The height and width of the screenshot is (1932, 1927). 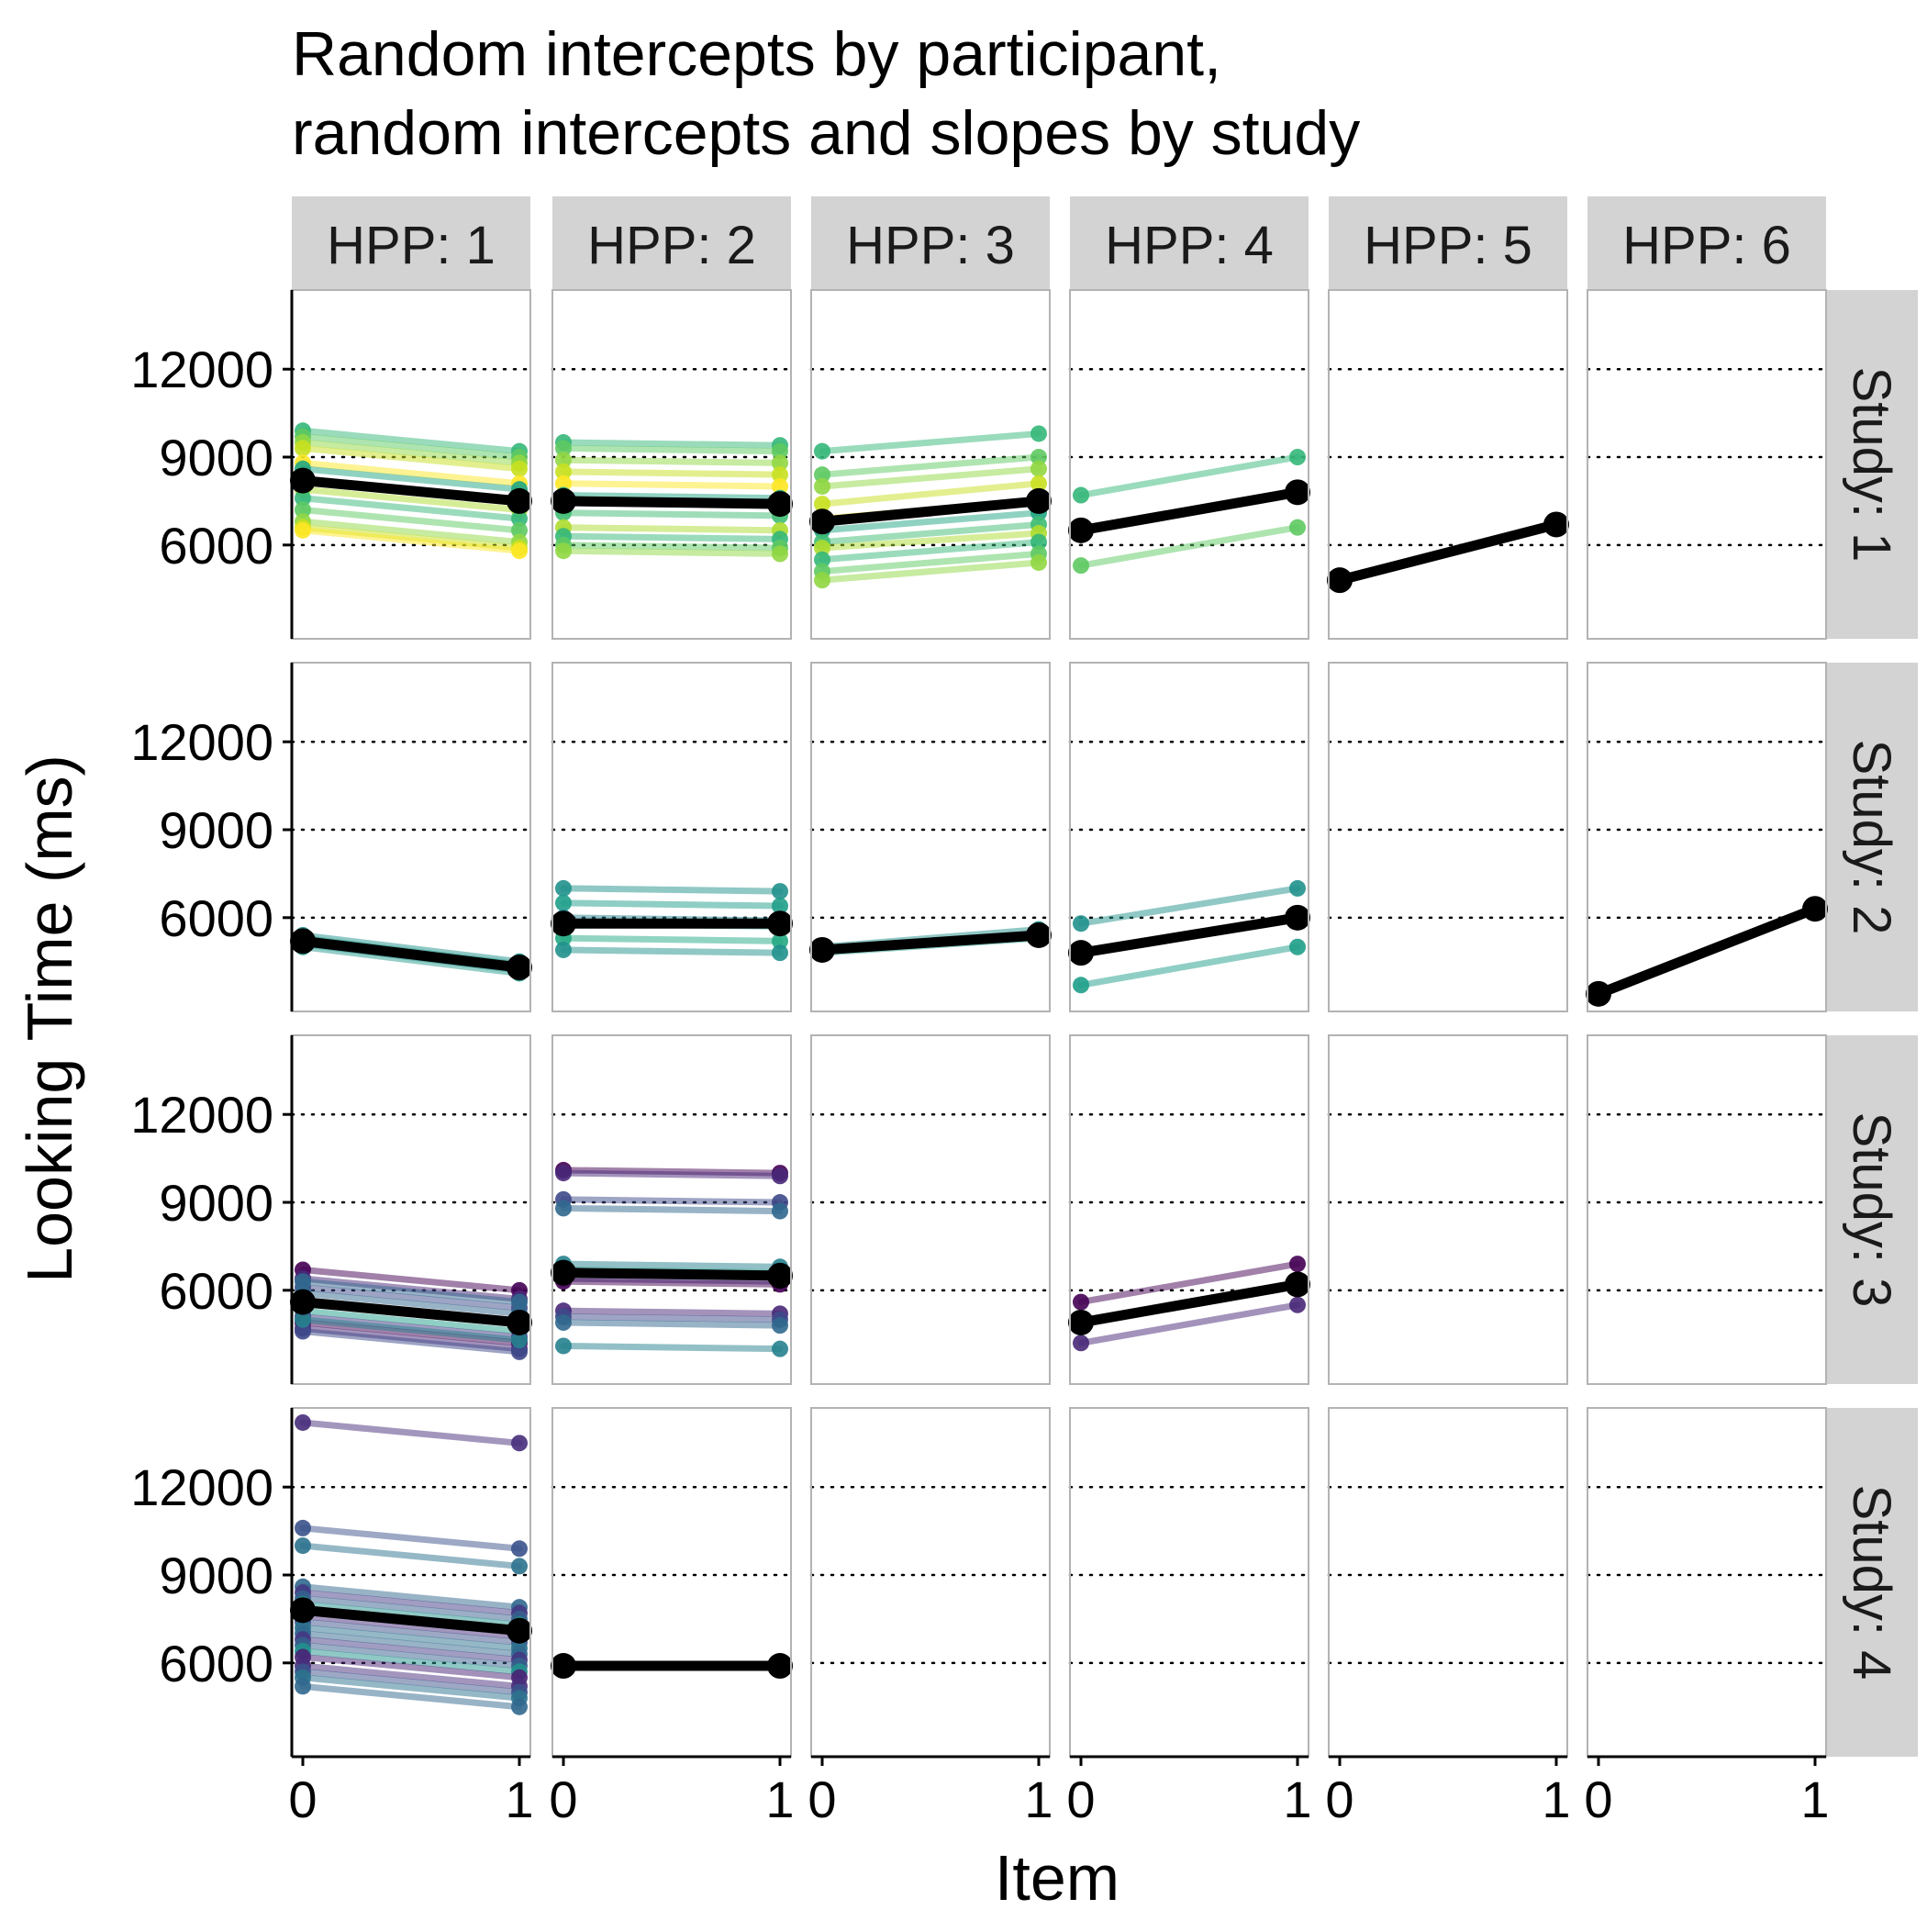 What do you see at coordinates (1706, 245) in the screenshot?
I see `column-strip-label: HPP: 6` at bounding box center [1706, 245].